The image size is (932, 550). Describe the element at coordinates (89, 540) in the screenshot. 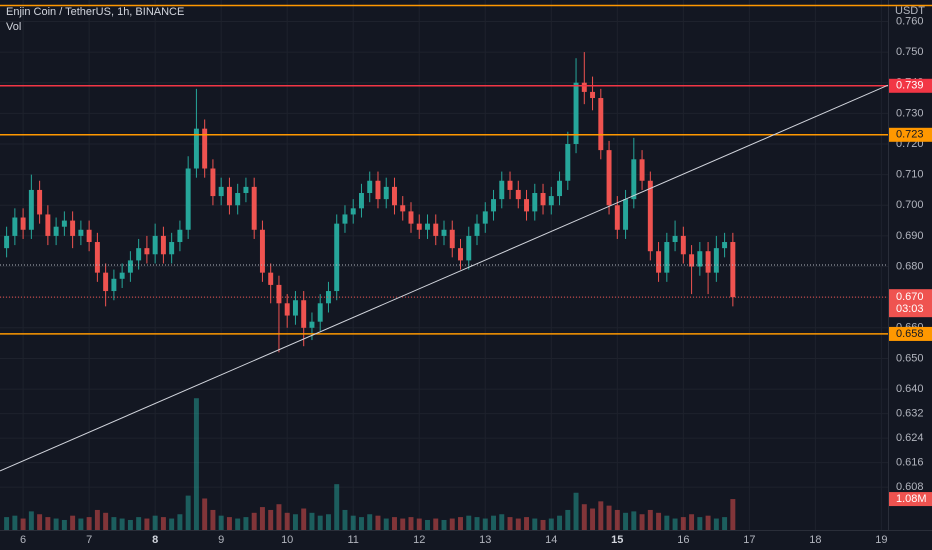

I see `x-tick-label: 7` at that location.